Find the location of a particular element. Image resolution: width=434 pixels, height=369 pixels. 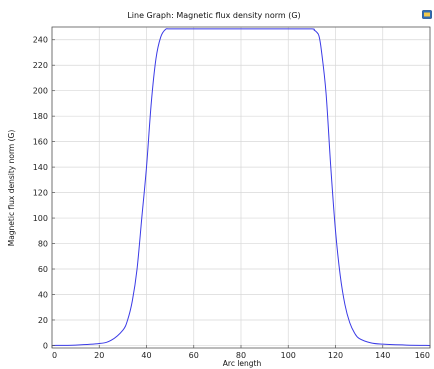

x-tick-label: 20 is located at coordinates (99, 355).